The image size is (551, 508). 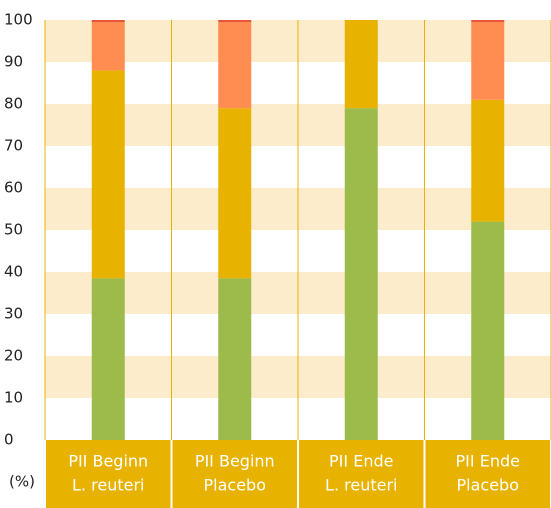 I want to click on y-unit-label: (%), so click(x=22, y=482).